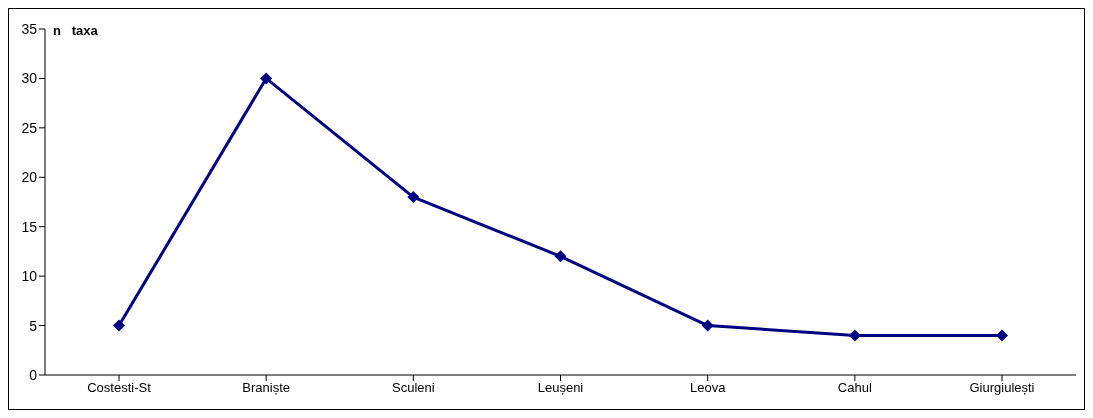 Image resolution: width=1093 pixels, height=418 pixels. I want to click on y-tick-label: 0, so click(33, 374).